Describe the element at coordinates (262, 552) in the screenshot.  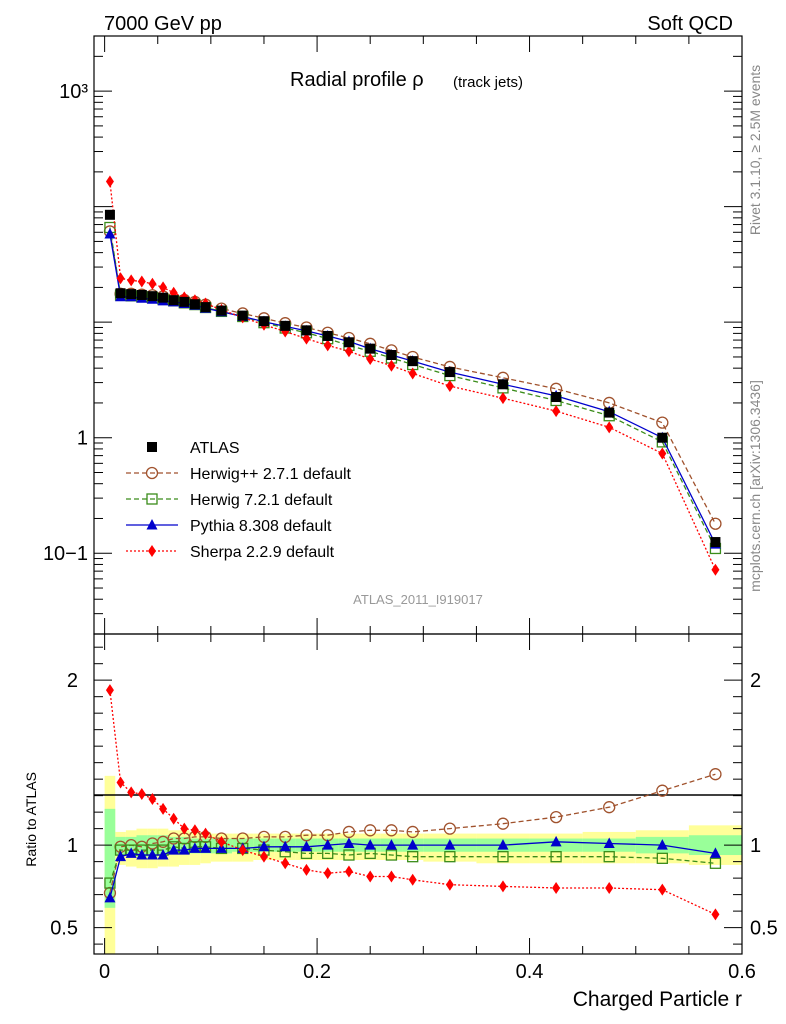
I see `legend-sherpa-label: Sherpa 2.2.9 default` at that location.